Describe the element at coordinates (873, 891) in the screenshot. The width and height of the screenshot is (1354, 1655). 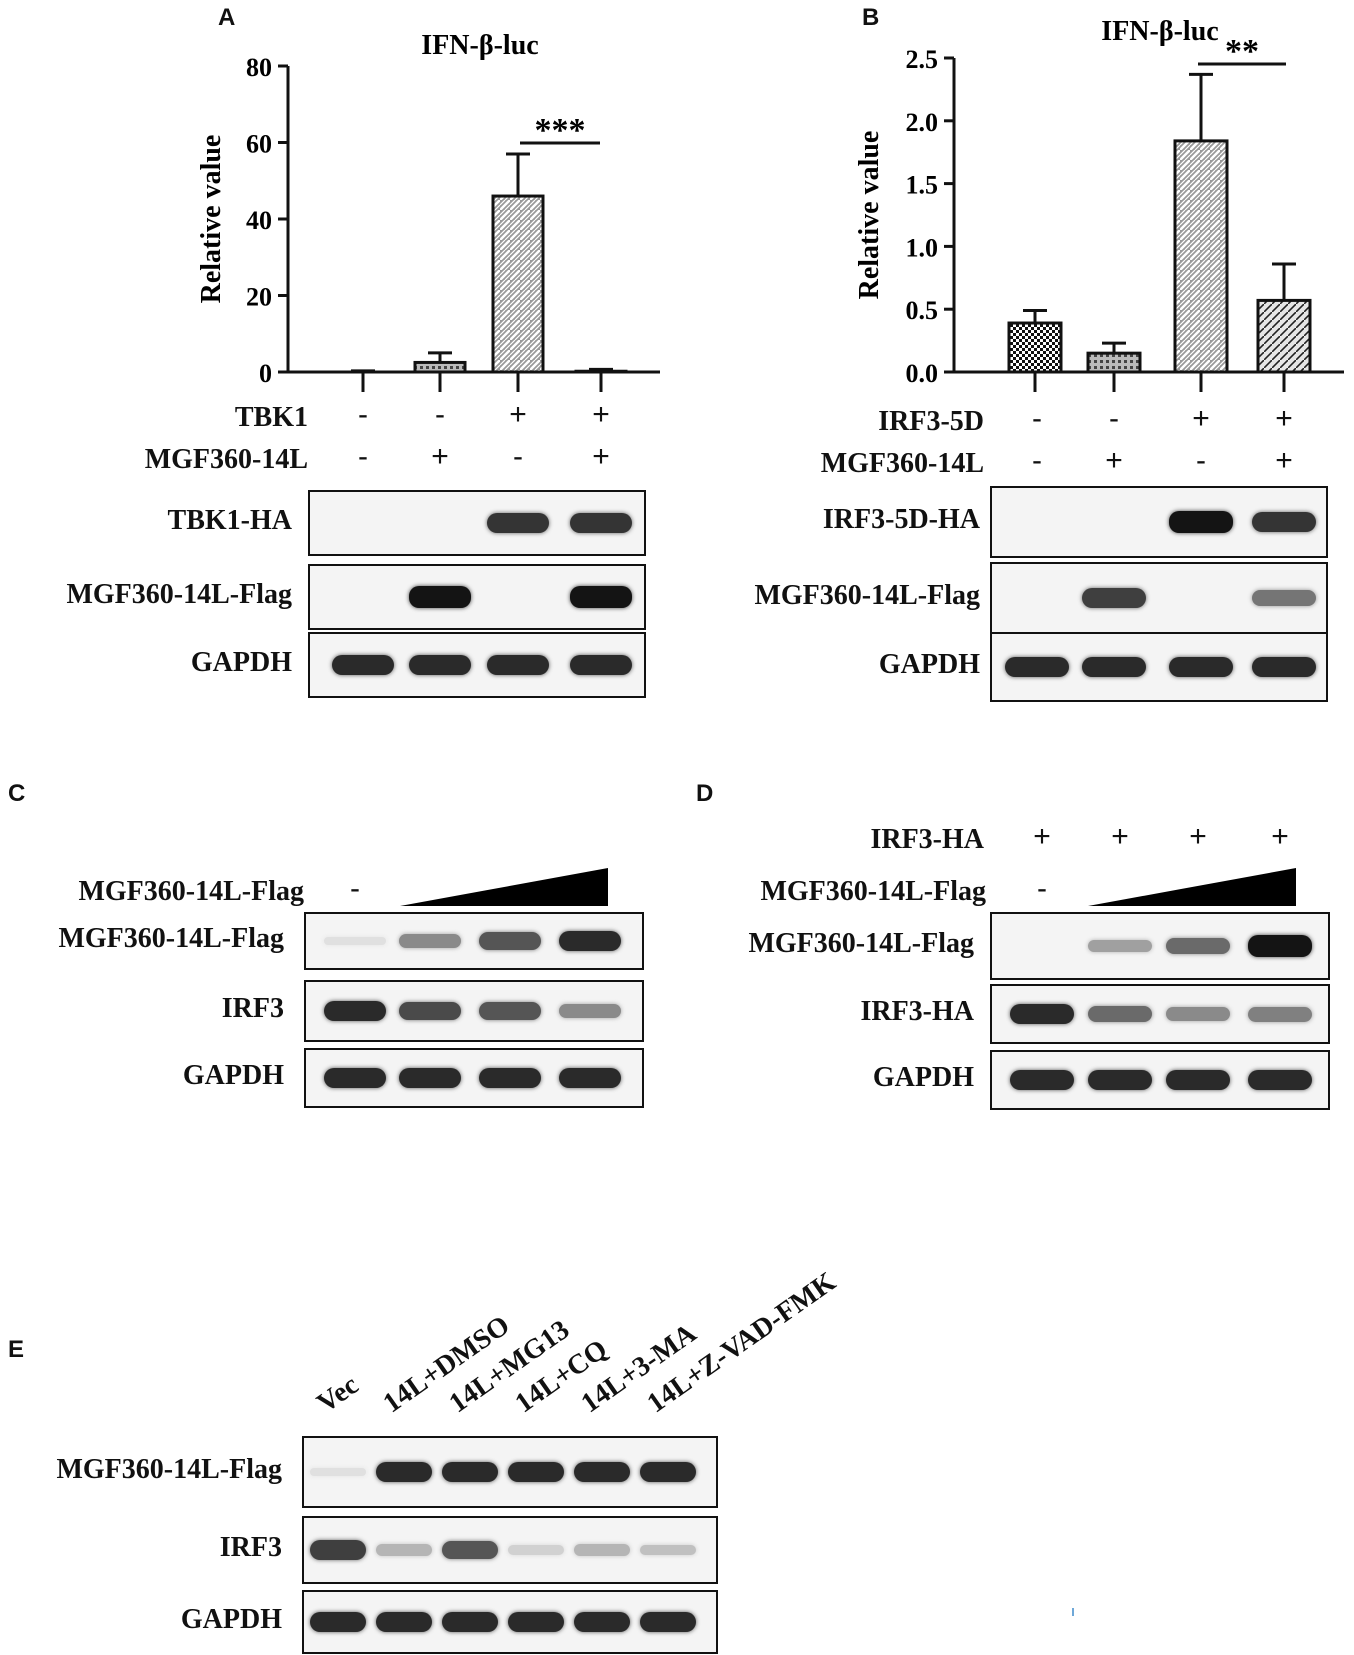
I see `condition-label: MGF360-14L-Flag` at that location.